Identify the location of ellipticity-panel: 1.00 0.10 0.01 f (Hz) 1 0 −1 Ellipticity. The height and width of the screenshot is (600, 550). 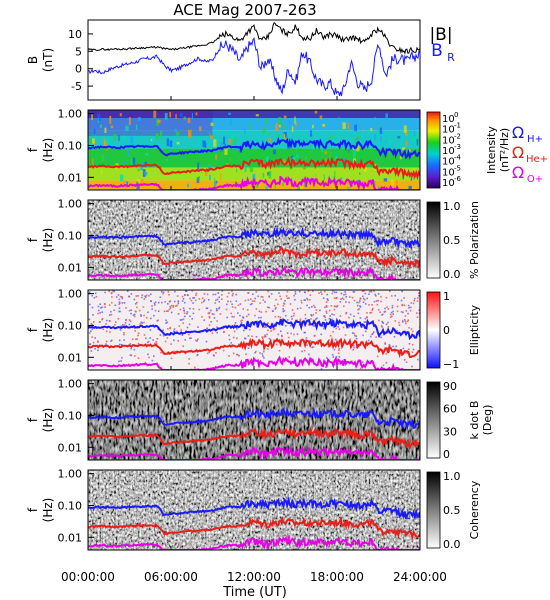
(253, 329).